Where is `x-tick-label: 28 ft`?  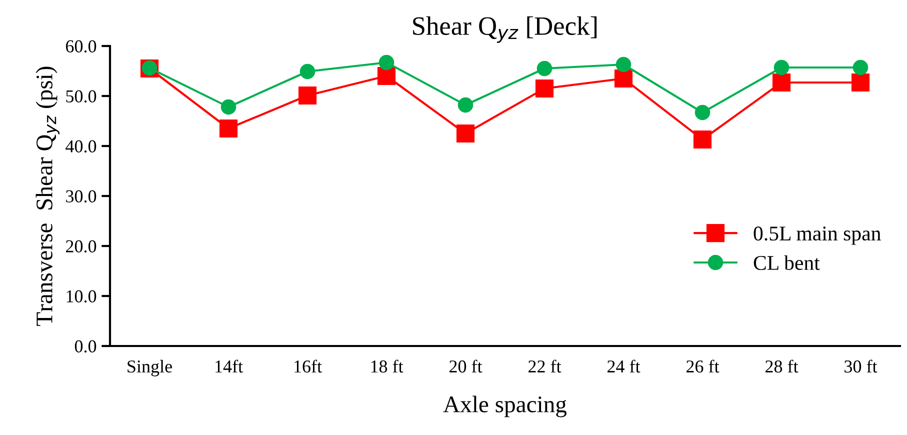
x-tick-label: 28 ft is located at coordinates (781, 366).